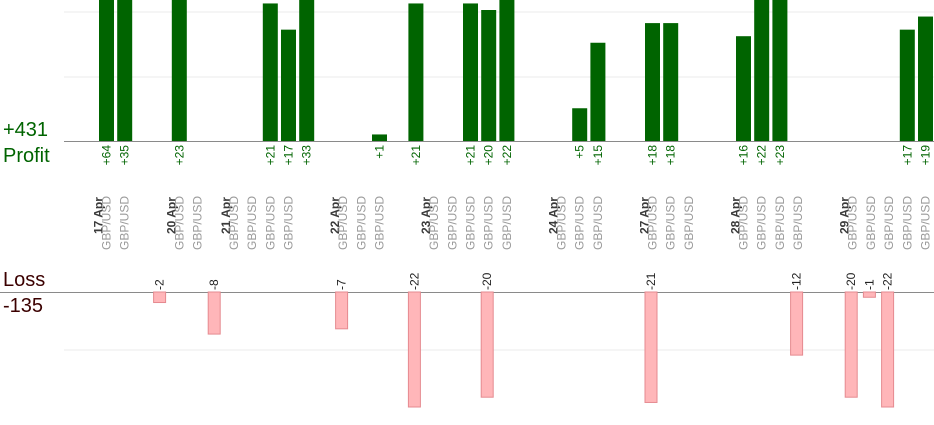 This screenshot has width=934, height=425. Describe the element at coordinates (926, 155) in the screenshot. I see `profit-value-label: +19` at that location.